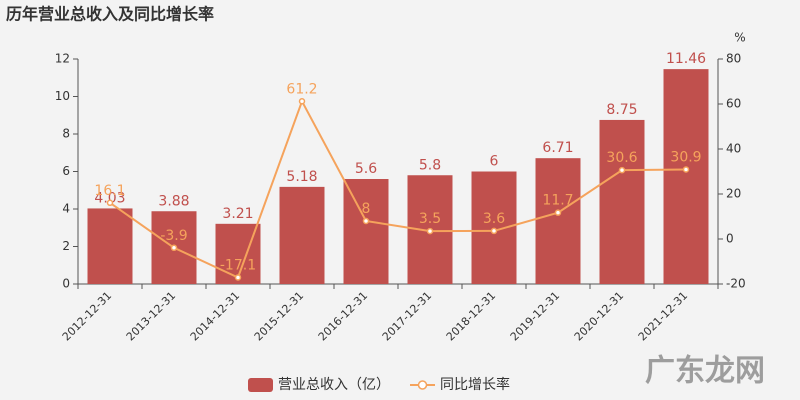 Image resolution: width=800 pixels, height=400 pixels. I want to click on y2-tick-label: 60, so click(733, 104).